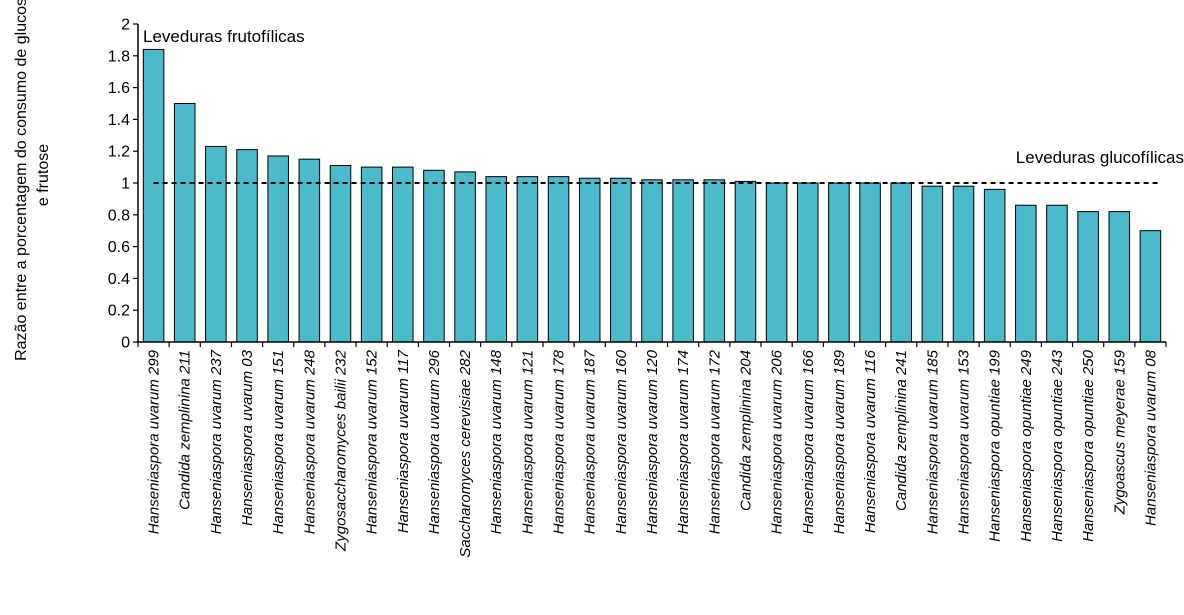 The width and height of the screenshot is (1184, 615). Describe the element at coordinates (434, 441) in the screenshot. I see `x-category-label: Hanseniaspora uvarum 296` at that location.